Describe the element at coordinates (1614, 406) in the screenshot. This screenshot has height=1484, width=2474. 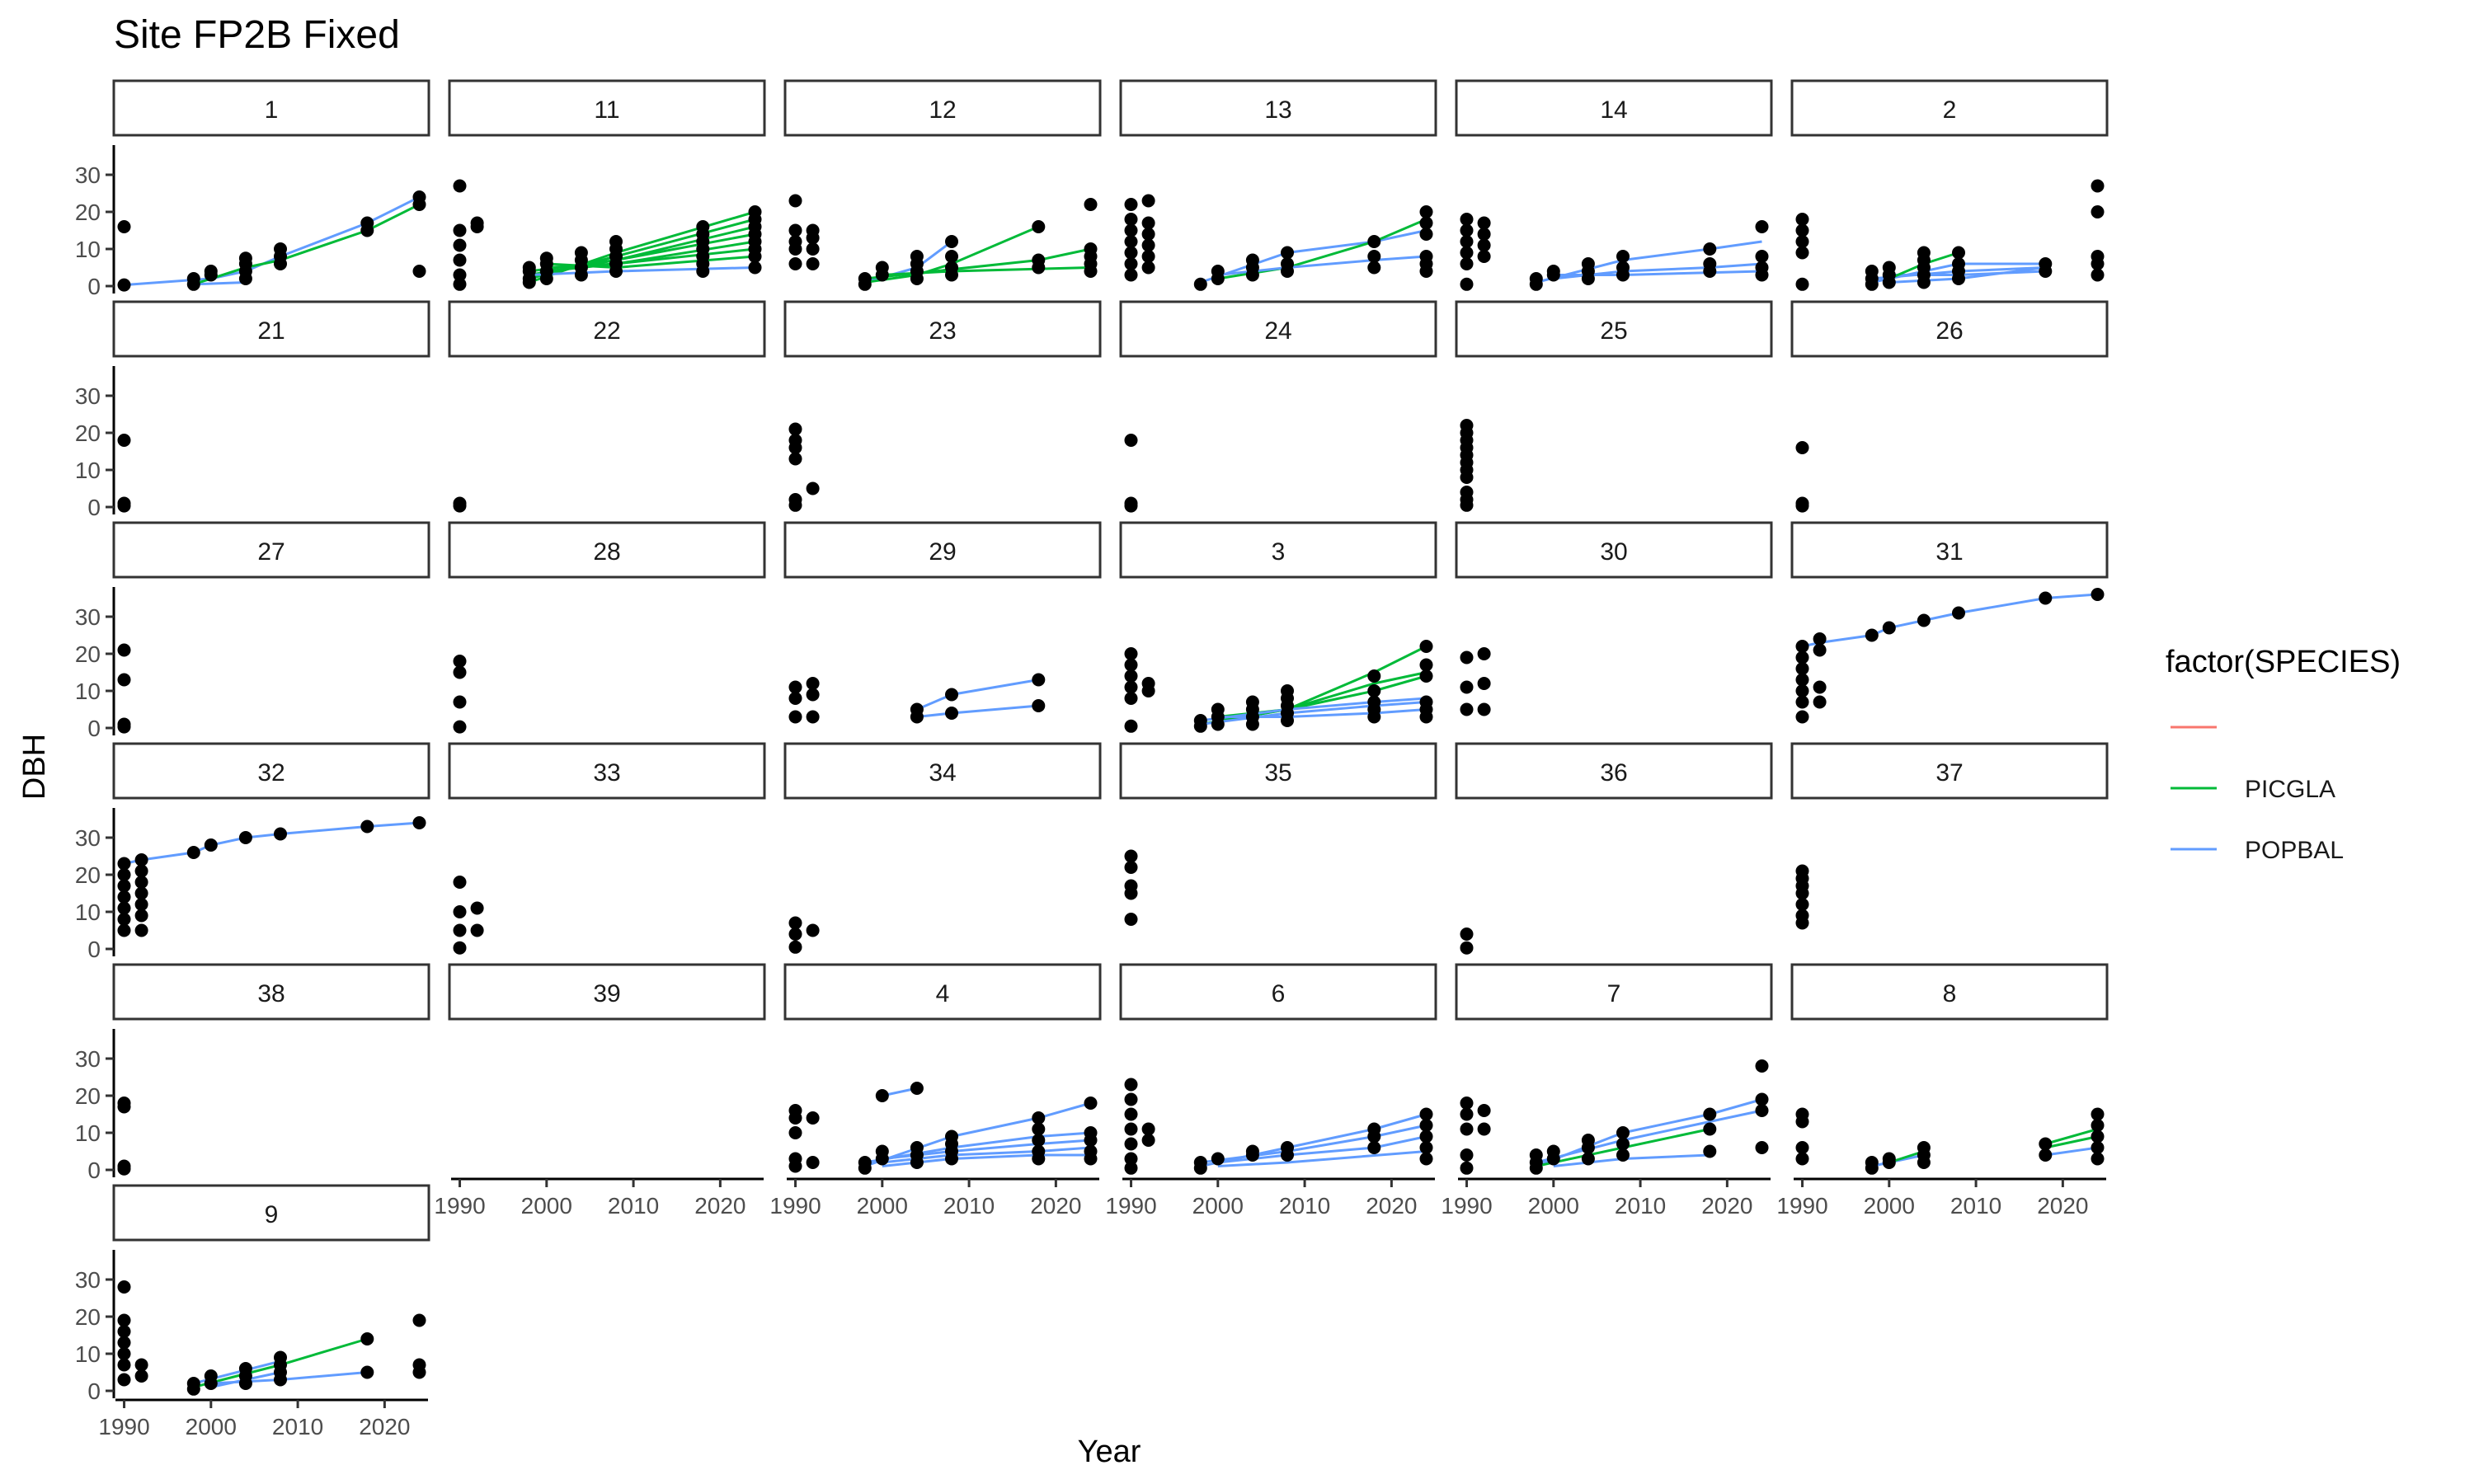
I see `facet-panel: 25` at that location.